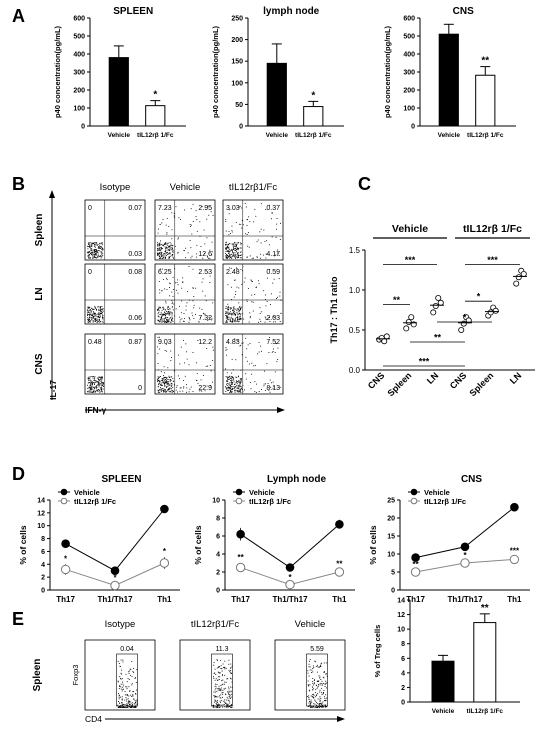 This screenshot has width=550, height=733. I want to click on panel-label-e: E, so click(18, 619).